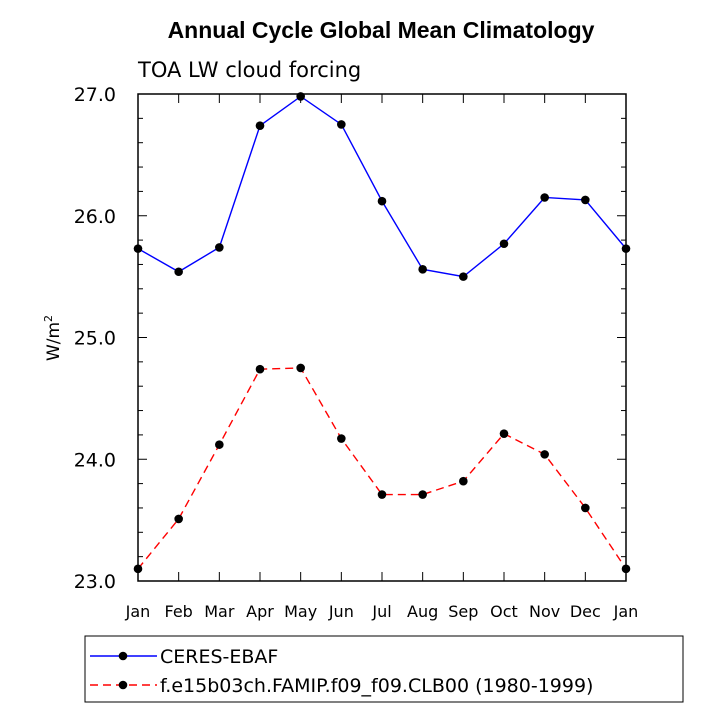 Image resolution: width=722 pixels, height=726 pixels. What do you see at coordinates (95, 95) in the screenshot?
I see `y-tick-label: 27.0` at bounding box center [95, 95].